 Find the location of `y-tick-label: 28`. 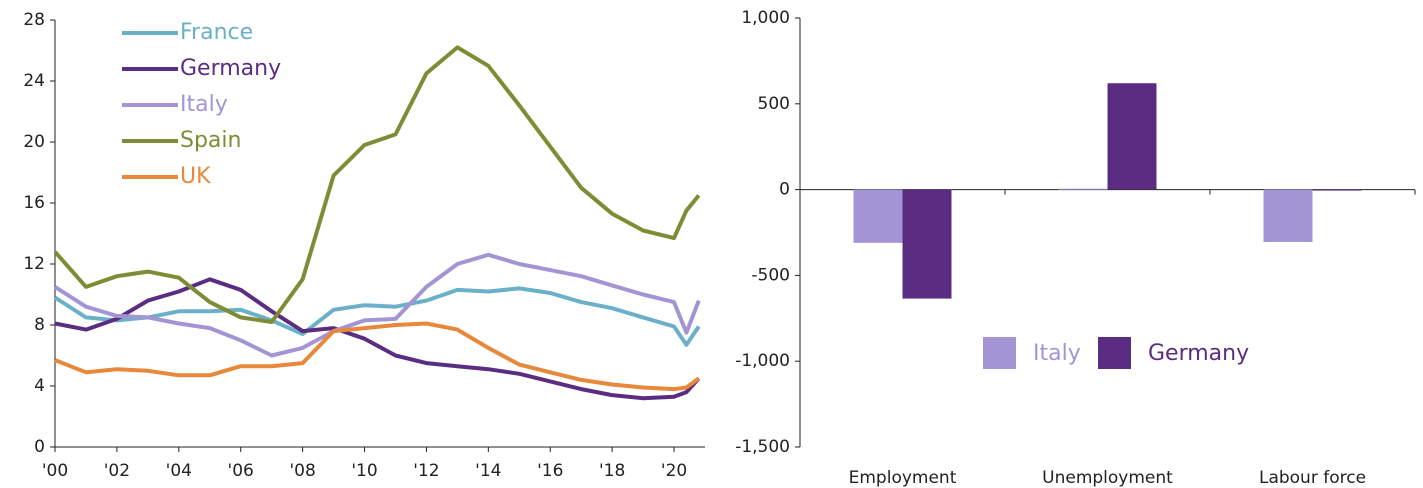

y-tick-label: 28 is located at coordinates (34, 20).